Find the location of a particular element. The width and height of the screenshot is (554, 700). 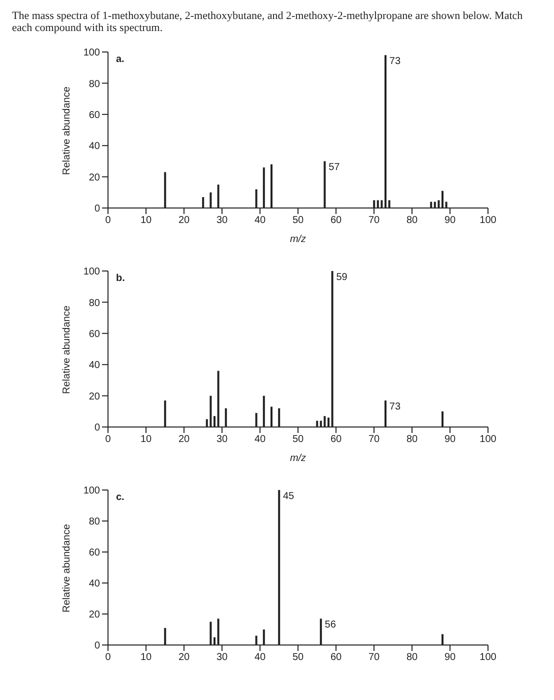

chart-subtitle: b. is located at coordinates (120, 278).